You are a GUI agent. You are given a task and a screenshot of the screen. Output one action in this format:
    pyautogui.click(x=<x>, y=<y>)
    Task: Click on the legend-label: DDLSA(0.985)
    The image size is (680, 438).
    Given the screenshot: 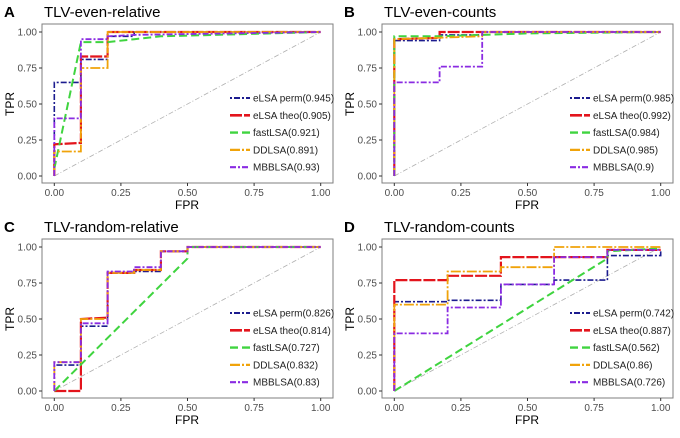 What is the action you would take?
    pyautogui.click(x=625, y=150)
    